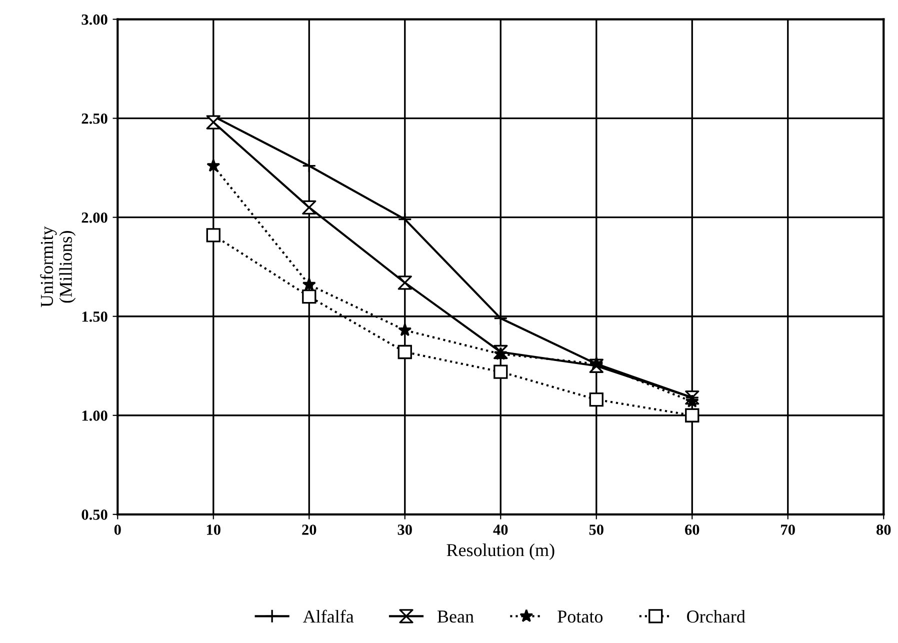  What do you see at coordinates (95, 515) in the screenshot?
I see `y-tick-label: 0.50` at bounding box center [95, 515].